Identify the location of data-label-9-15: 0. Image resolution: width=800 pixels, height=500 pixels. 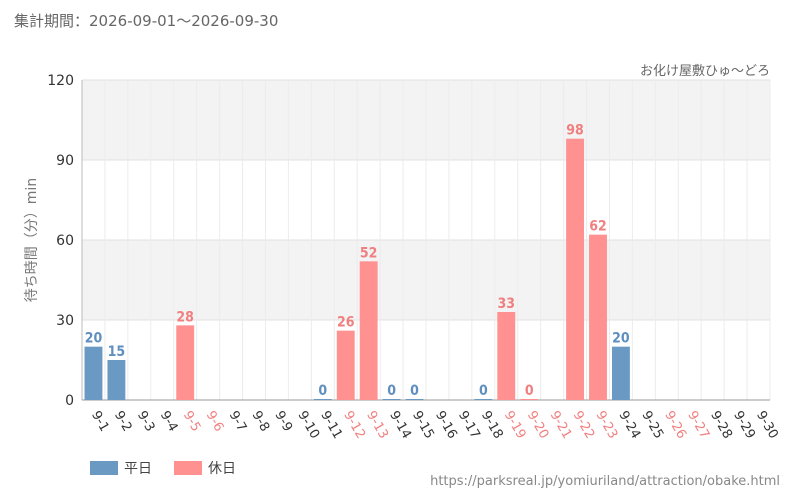
(414, 391).